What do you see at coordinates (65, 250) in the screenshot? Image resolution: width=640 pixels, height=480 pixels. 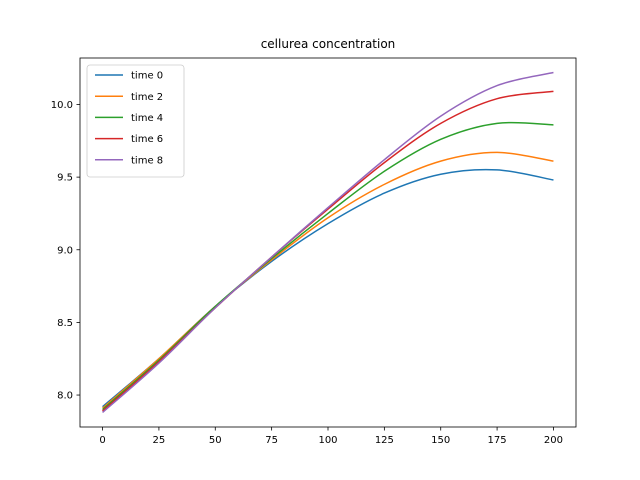 I see `y-tick-label-2: 9.0` at bounding box center [65, 250].